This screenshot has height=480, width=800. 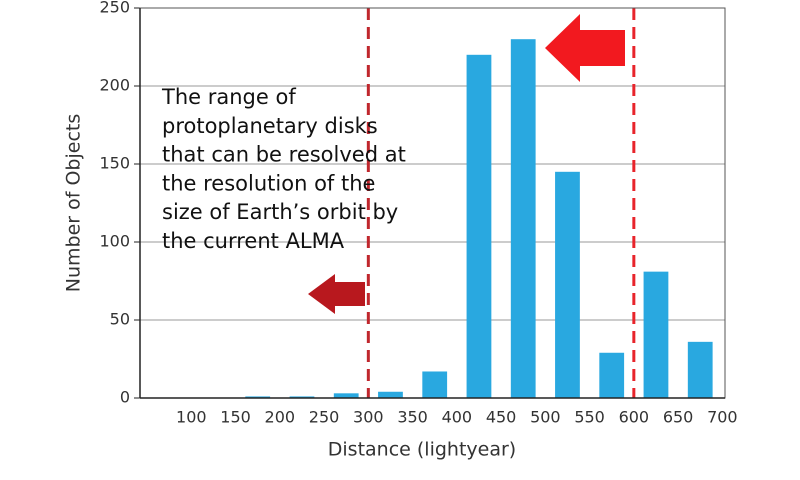 What do you see at coordinates (585, 48) in the screenshot?
I see `arrow-left-large` at bounding box center [585, 48].